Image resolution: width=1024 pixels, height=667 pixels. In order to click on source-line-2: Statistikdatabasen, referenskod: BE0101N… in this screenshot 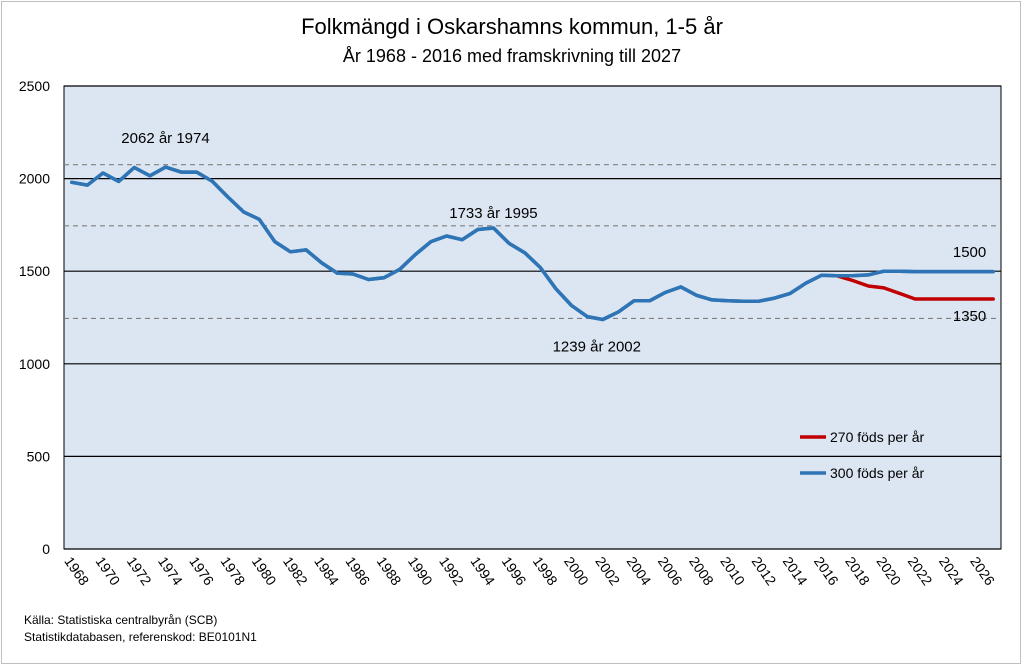, I will do `click(140, 637)`.